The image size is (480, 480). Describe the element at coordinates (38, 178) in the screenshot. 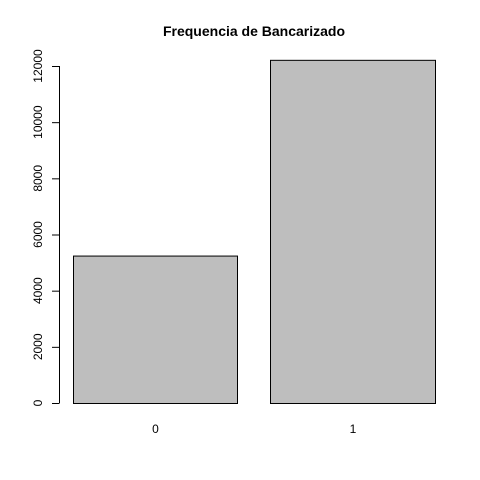

I see `y-tick-label-8000: 8000` at that location.